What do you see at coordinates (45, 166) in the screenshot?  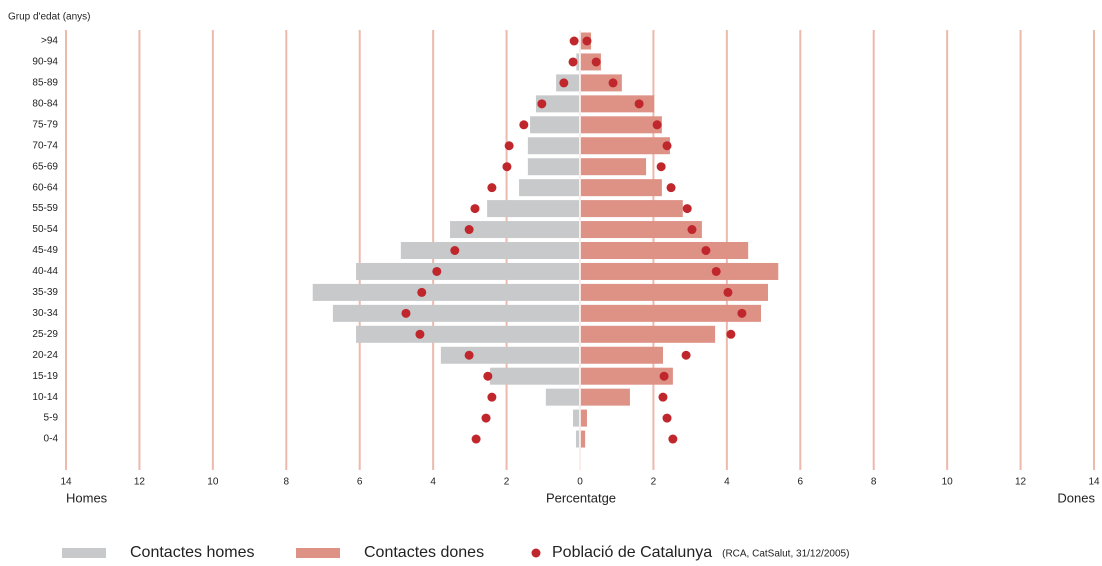 I see `y-tick-label: 65-69` at bounding box center [45, 166].